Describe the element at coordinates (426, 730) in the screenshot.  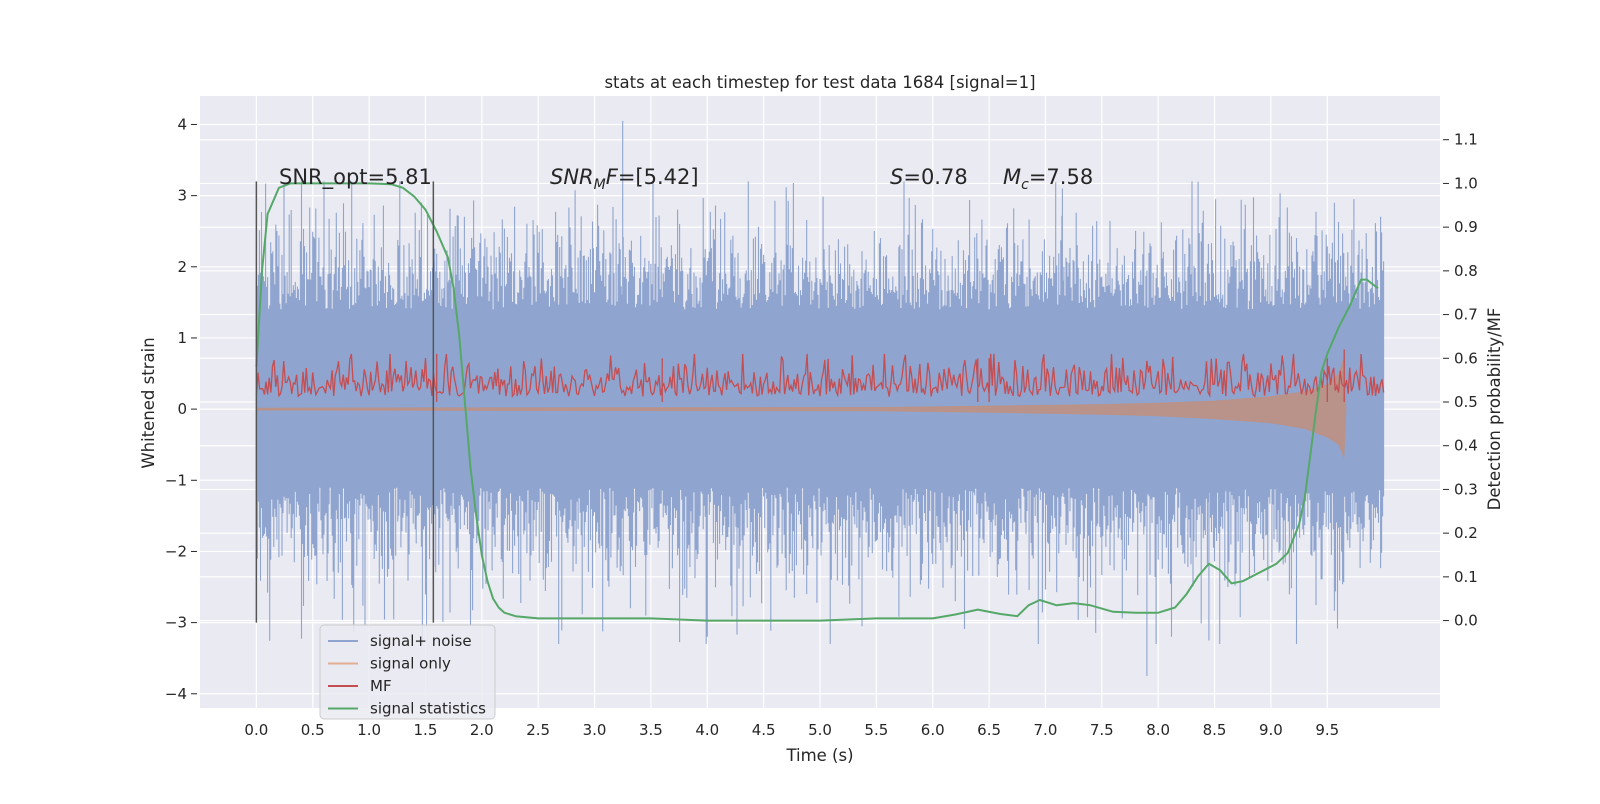
I see `x-tick-label-3: 1.5` at that location.